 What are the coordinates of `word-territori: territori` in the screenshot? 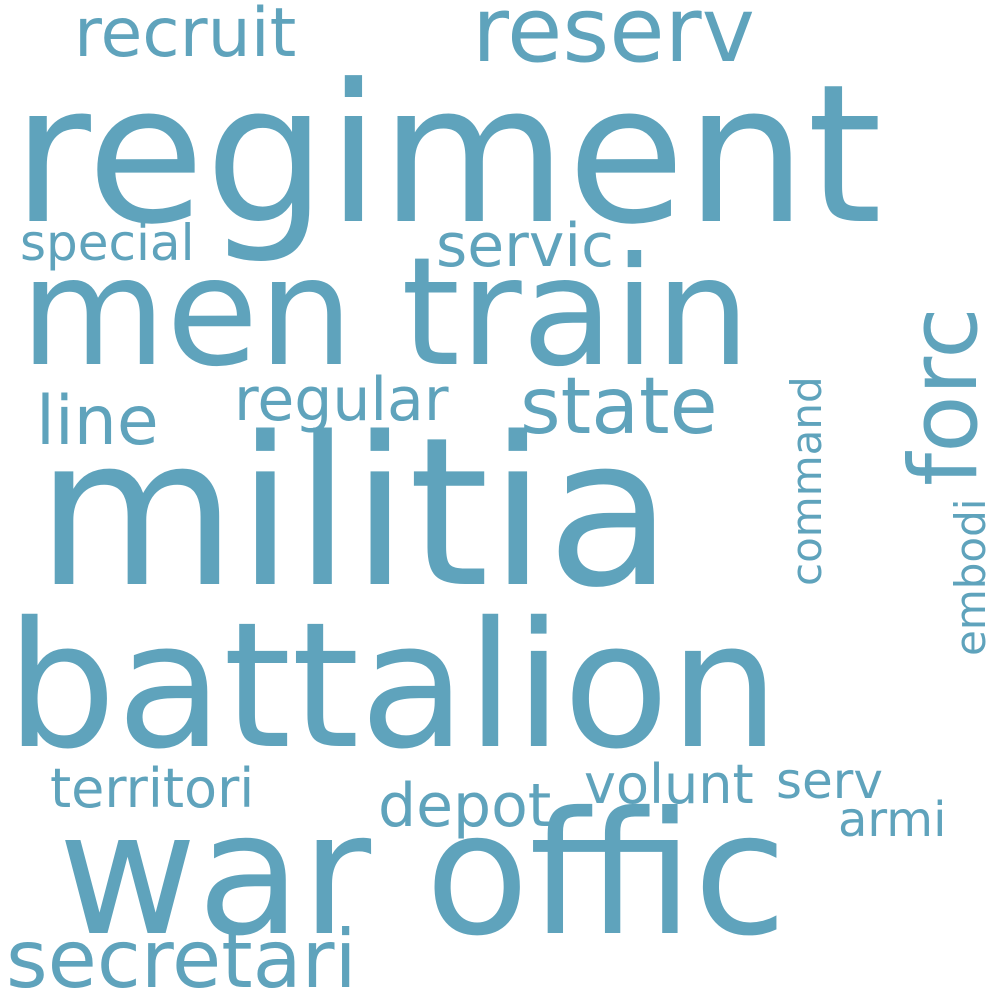 It's located at (152, 788).